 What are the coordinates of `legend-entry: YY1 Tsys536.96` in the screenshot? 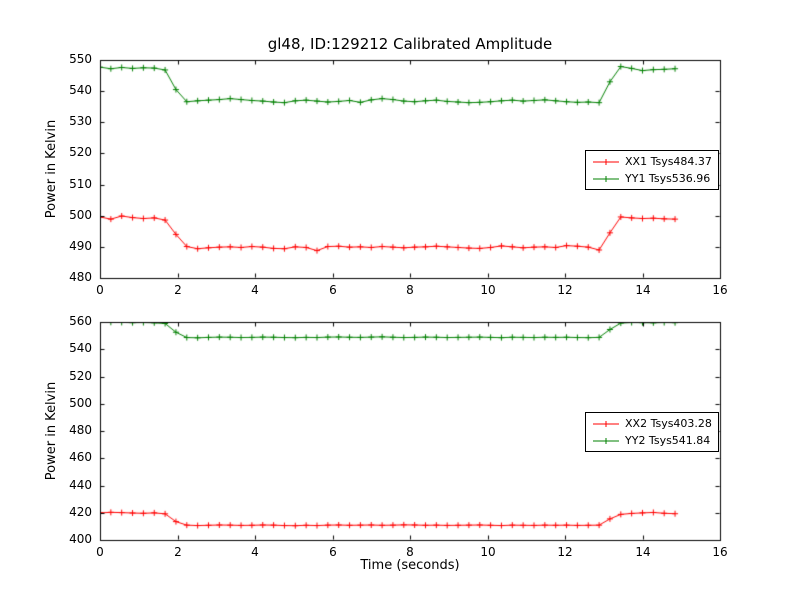 It's located at (652, 178).